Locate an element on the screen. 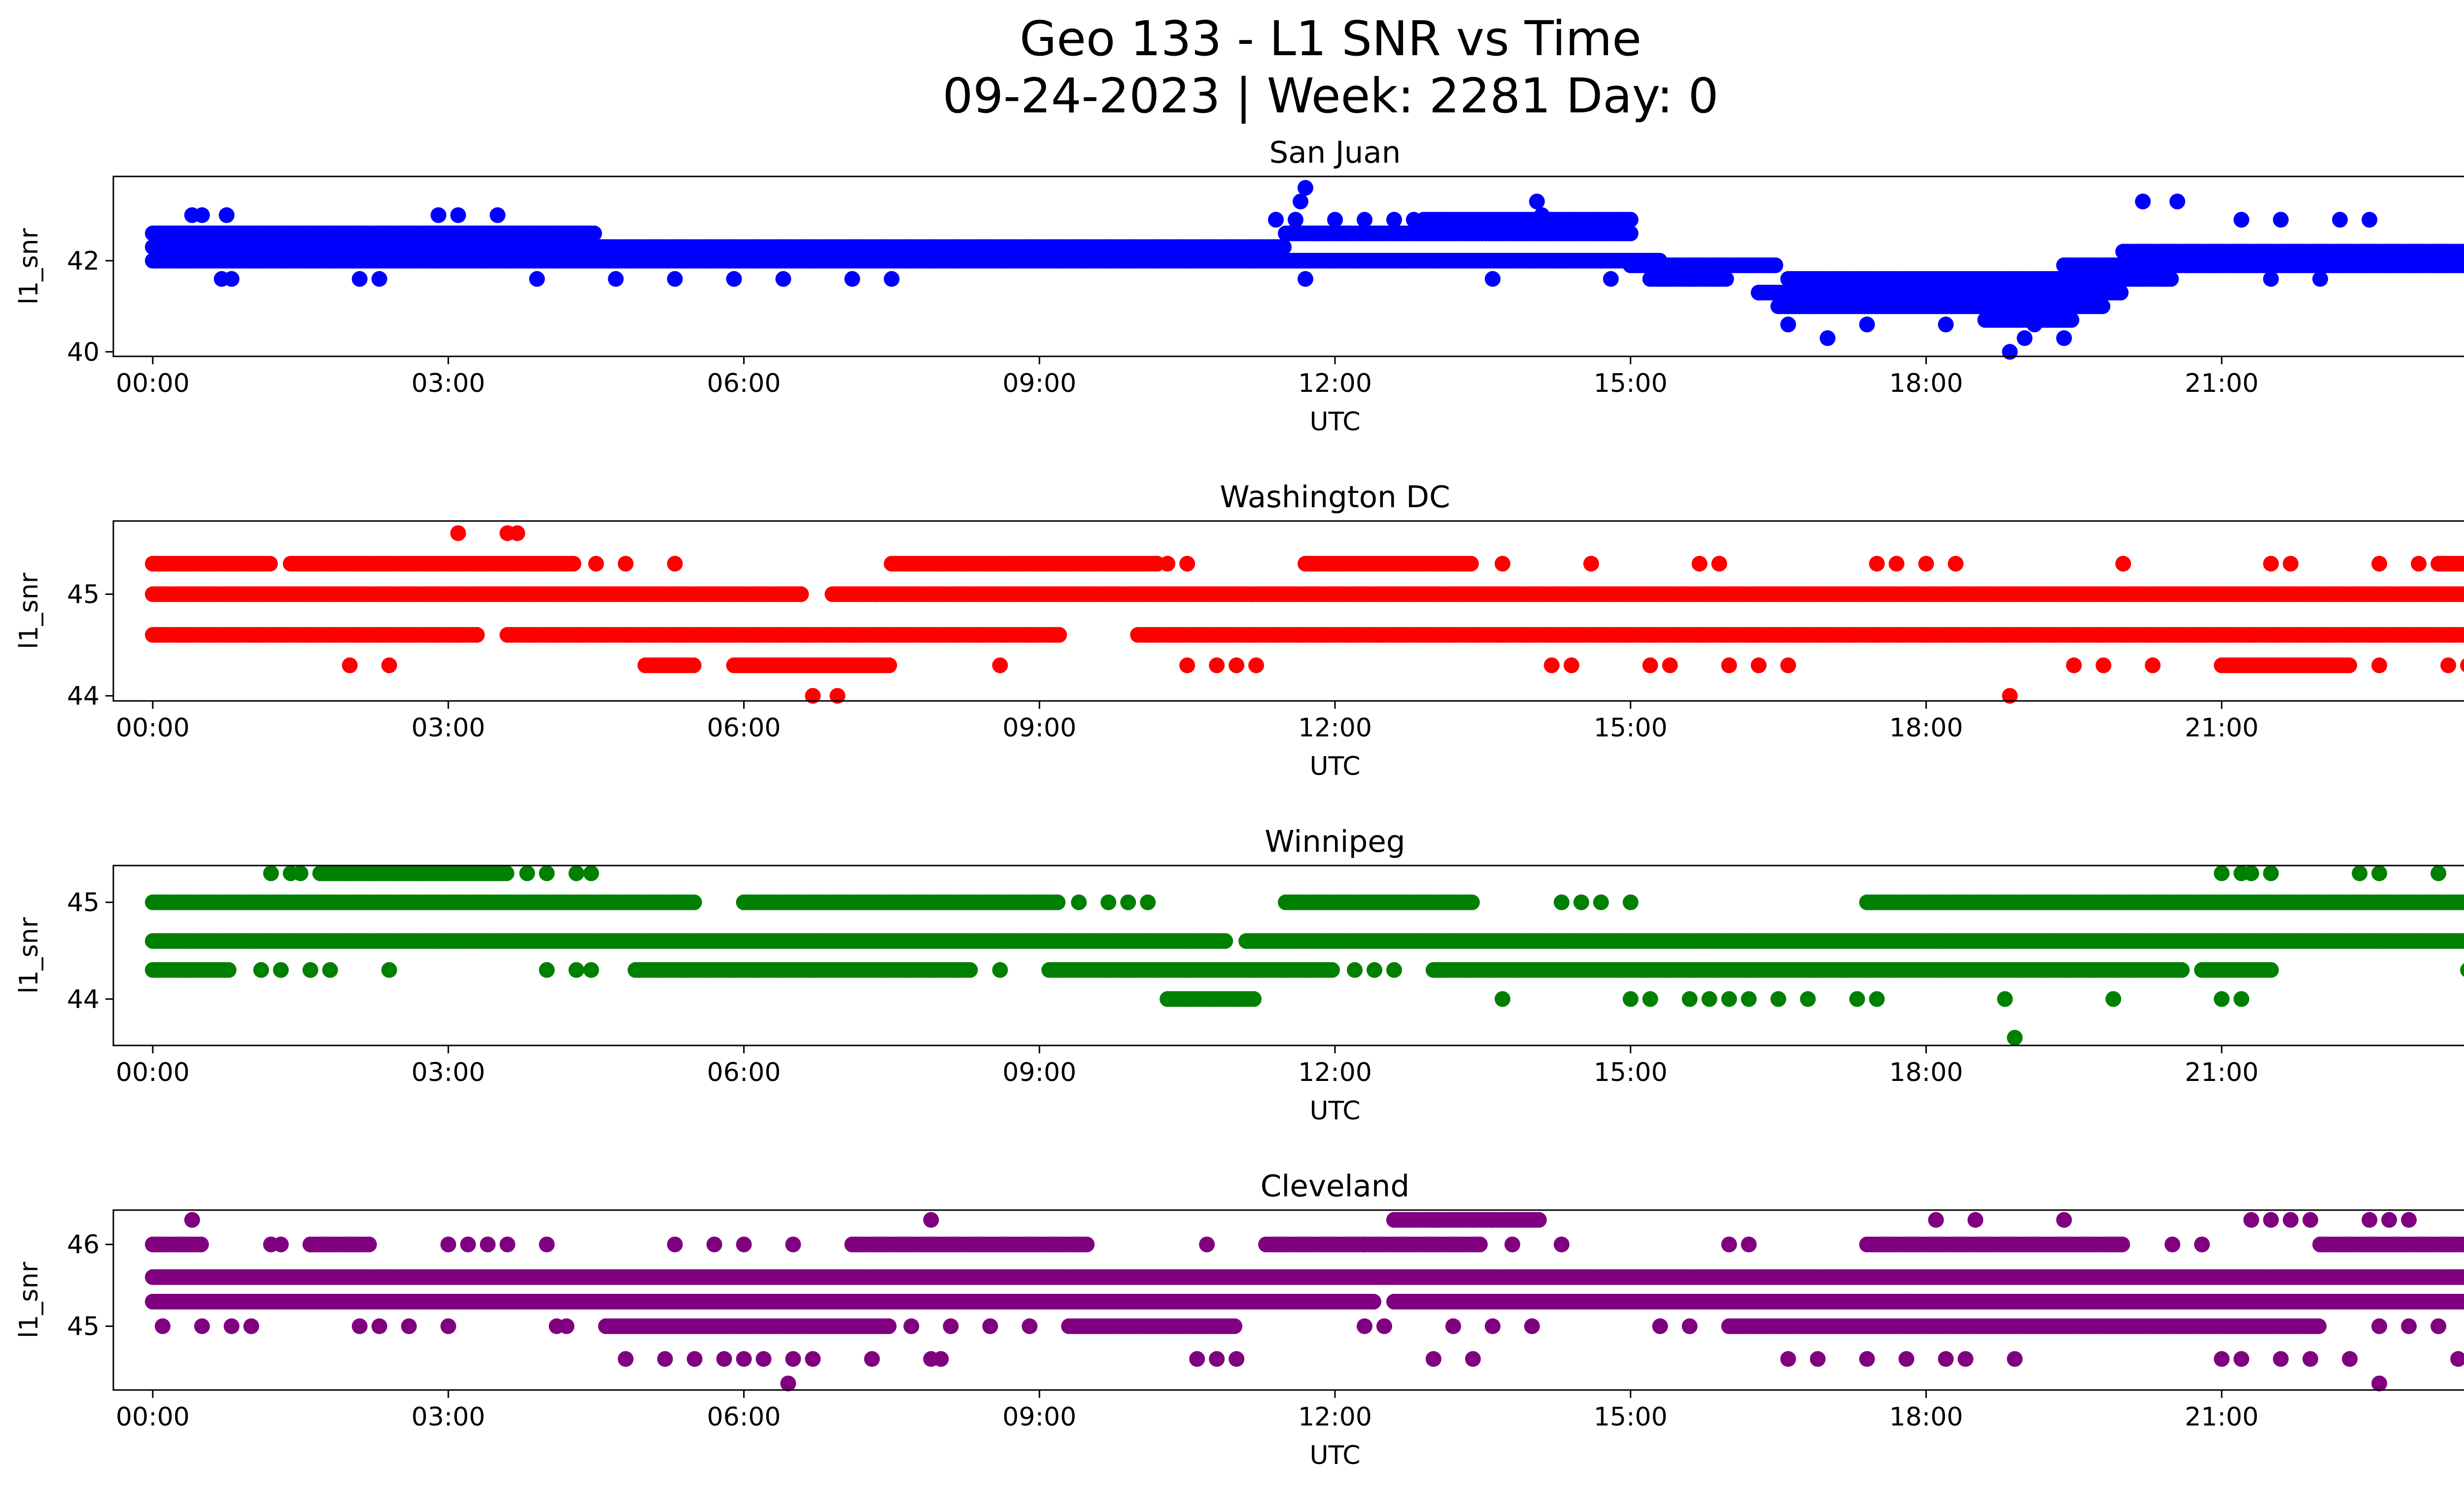 Image resolution: width=2464 pixels, height=1495 pixels. subplot-title: San Juan is located at coordinates (1335, 152).